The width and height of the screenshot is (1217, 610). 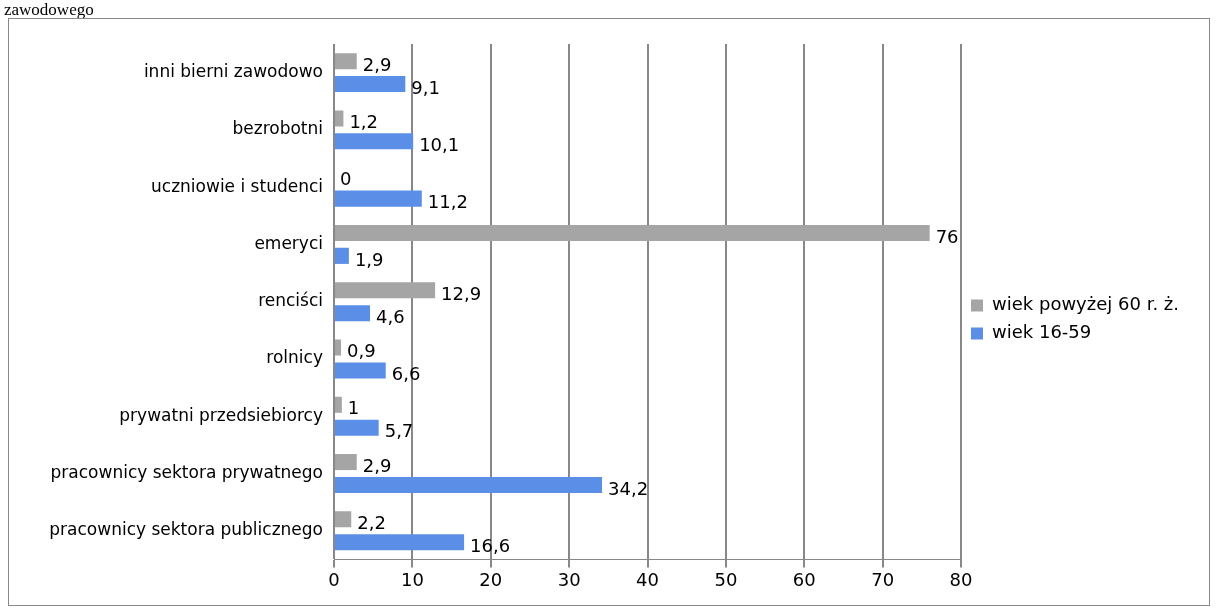 What do you see at coordinates (491, 579) in the screenshot?
I see `x-tick-label: 20` at bounding box center [491, 579].